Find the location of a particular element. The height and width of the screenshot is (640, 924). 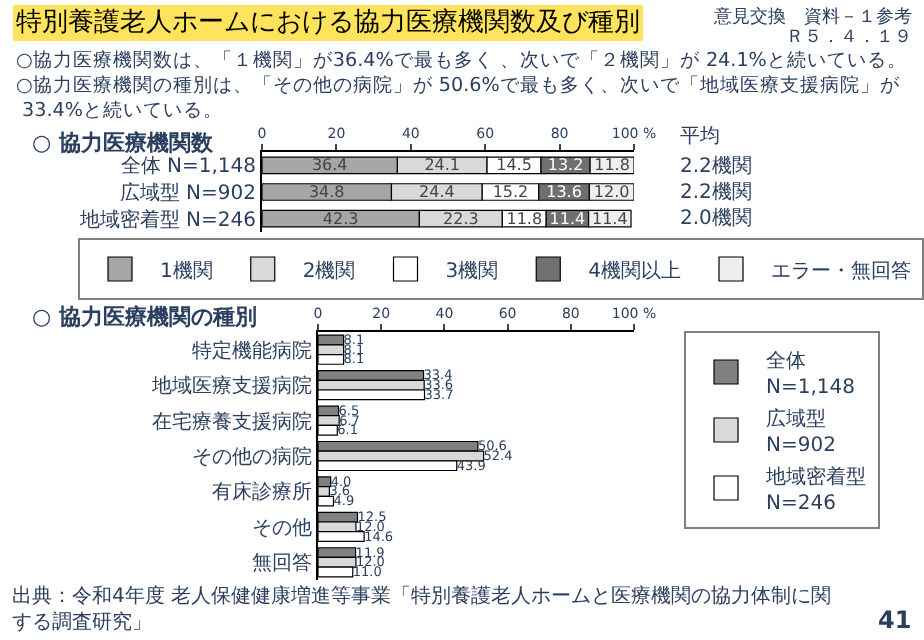

data-label: 12.0 is located at coordinates (611, 192).